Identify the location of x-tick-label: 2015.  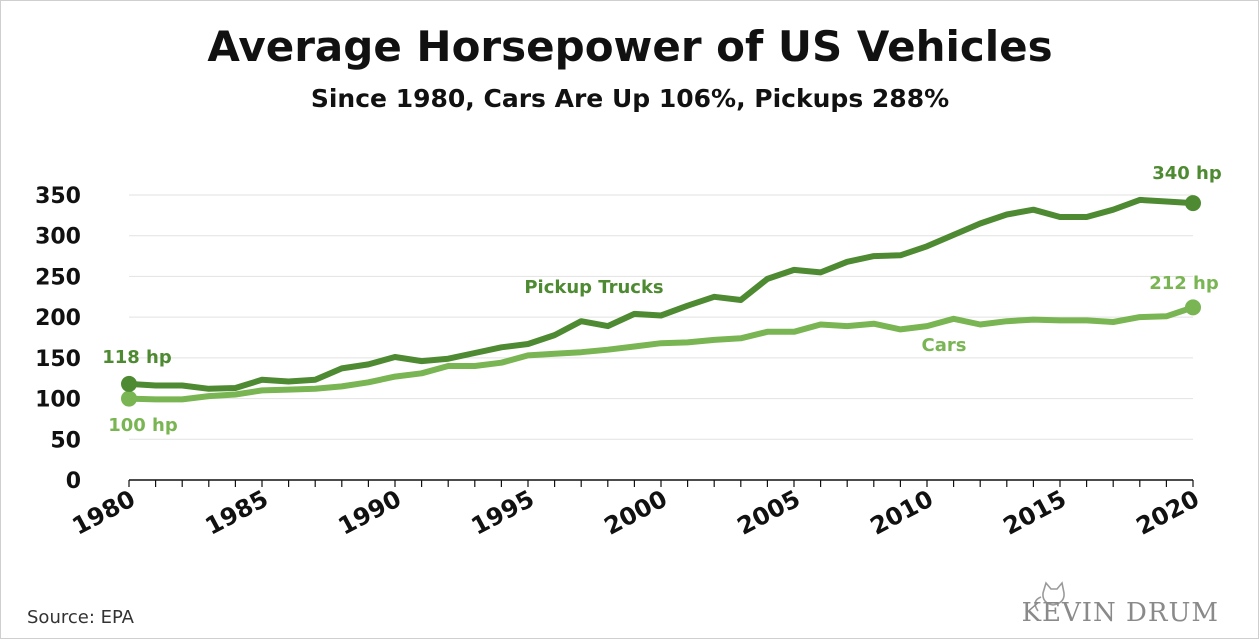
(1035, 513).